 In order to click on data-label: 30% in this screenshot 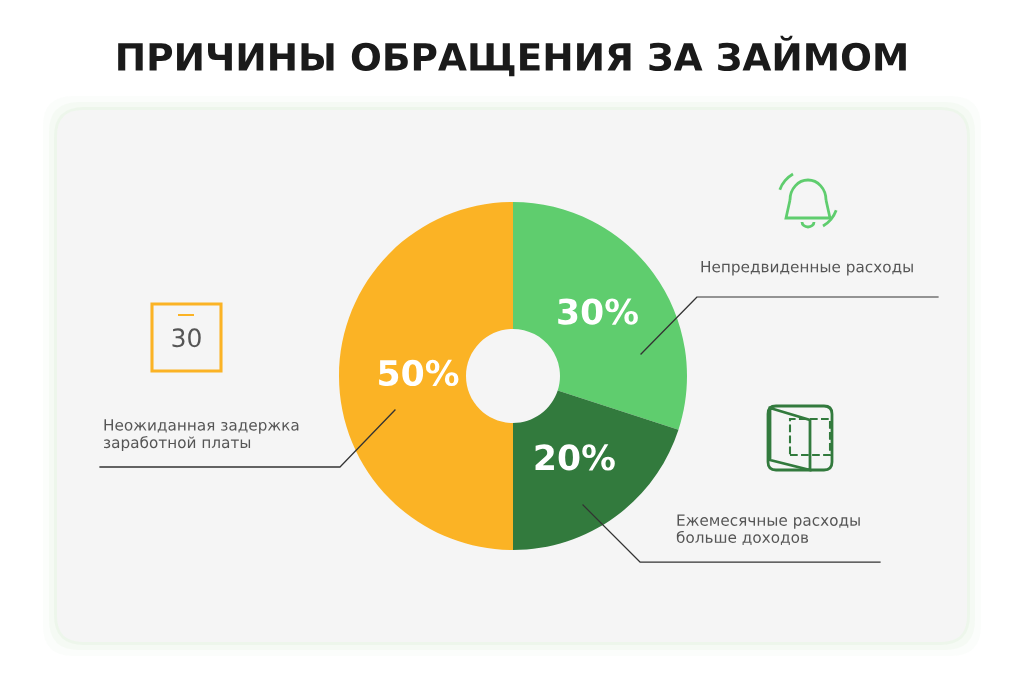, I will do `click(598, 311)`.